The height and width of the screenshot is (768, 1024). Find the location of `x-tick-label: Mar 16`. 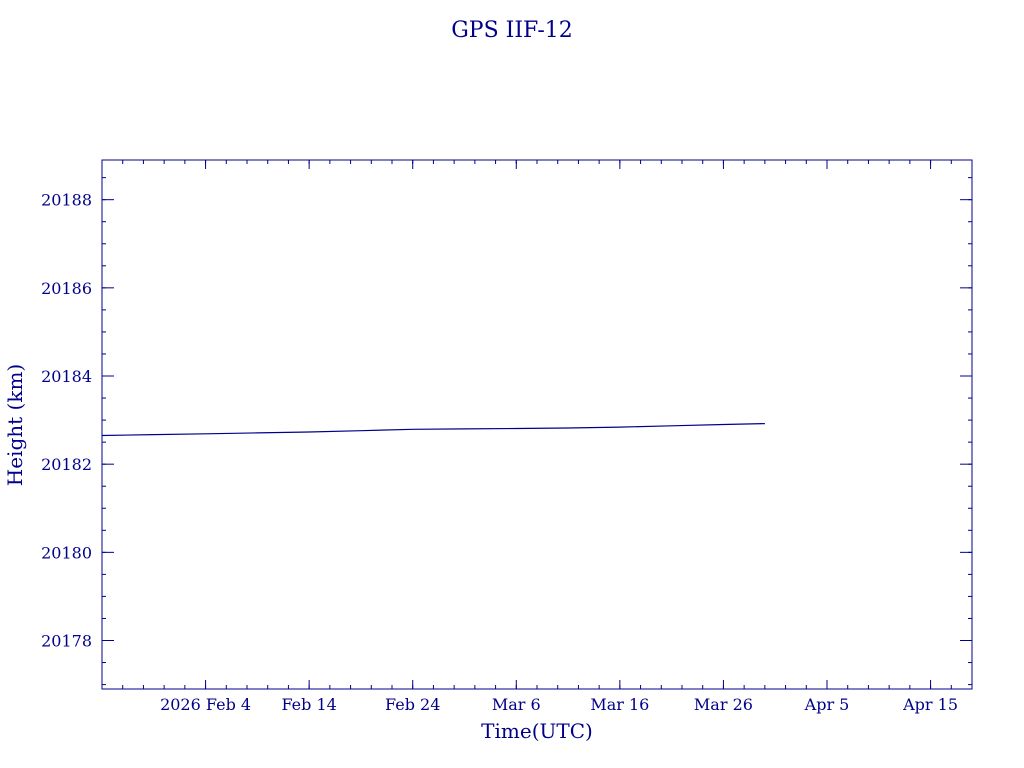

x-tick-label: Mar 16 is located at coordinates (619, 704).